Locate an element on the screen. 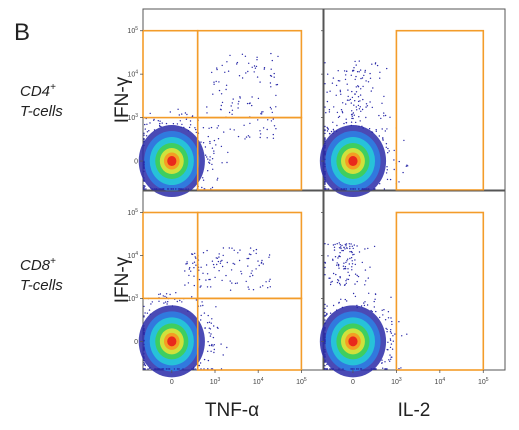 The width and height of the screenshot is (519, 430). x-tick-label: 10⁵ is located at coordinates (301, 381).